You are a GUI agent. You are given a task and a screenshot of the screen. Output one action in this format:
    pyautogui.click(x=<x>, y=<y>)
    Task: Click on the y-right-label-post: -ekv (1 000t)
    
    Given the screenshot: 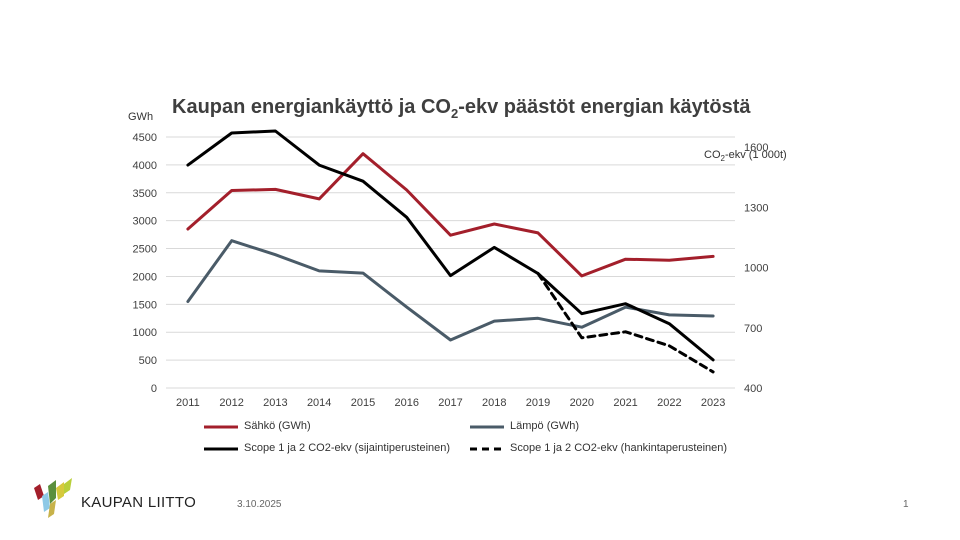 What is the action you would take?
    pyautogui.click(x=755, y=155)
    